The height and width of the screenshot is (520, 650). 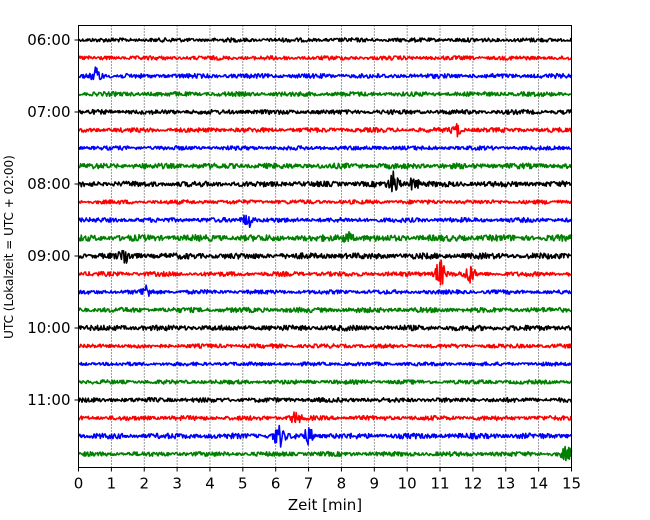 What do you see at coordinates (112, 484) in the screenshot?
I see `x-tick-label: 1` at bounding box center [112, 484].